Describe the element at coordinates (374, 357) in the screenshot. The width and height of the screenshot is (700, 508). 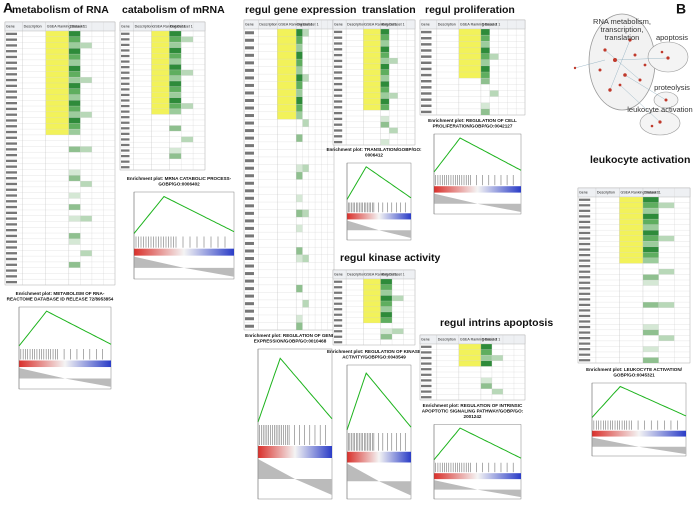
I see `plot-title: ACTIVITY/GOBP/GO:0043549` at that location.